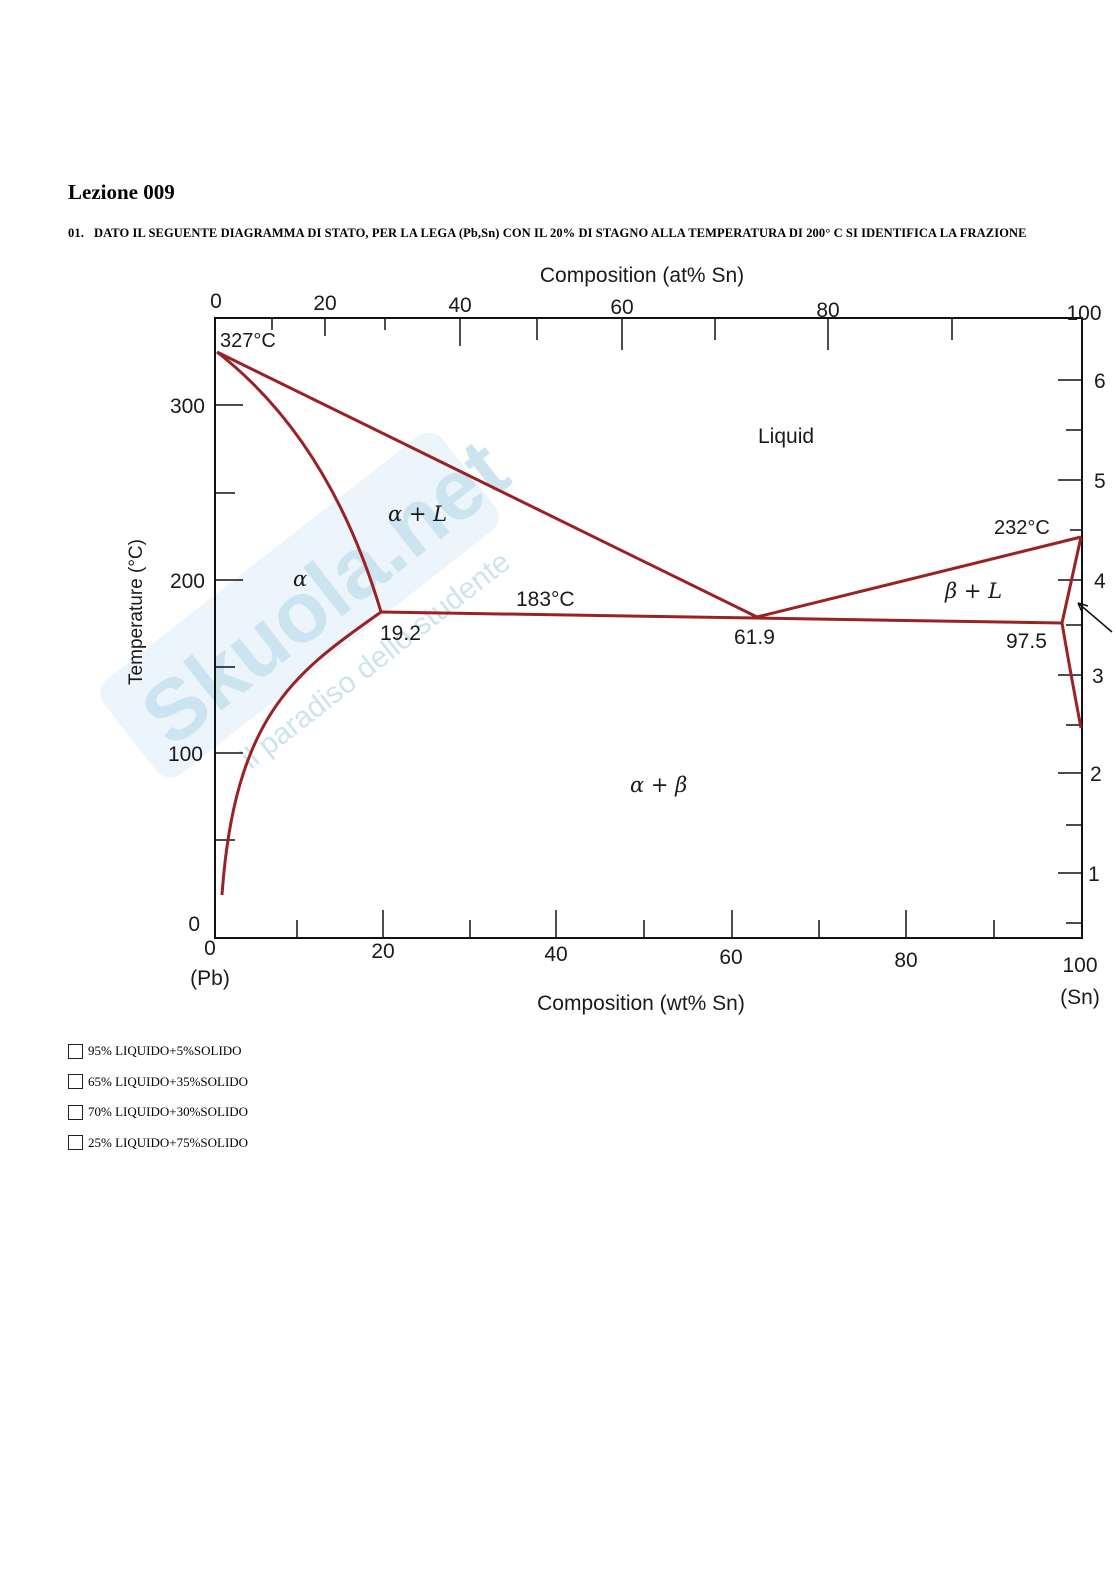 This screenshot has height=1579, width=1116. What do you see at coordinates (229, 622) in the screenshot?
I see `left-axis-ticks` at bounding box center [229, 622].